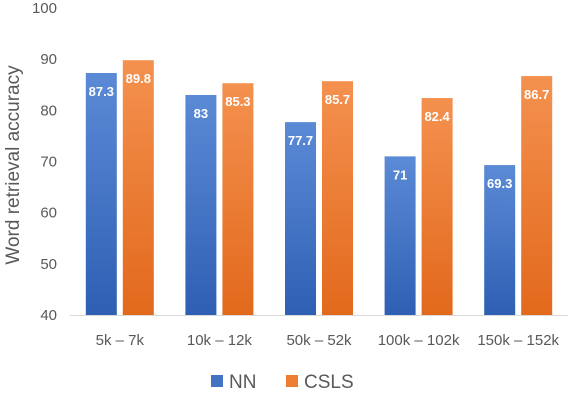 The width and height of the screenshot is (568, 400). I want to click on y-axis-label: Word retrieval accuracy, so click(13, 165).